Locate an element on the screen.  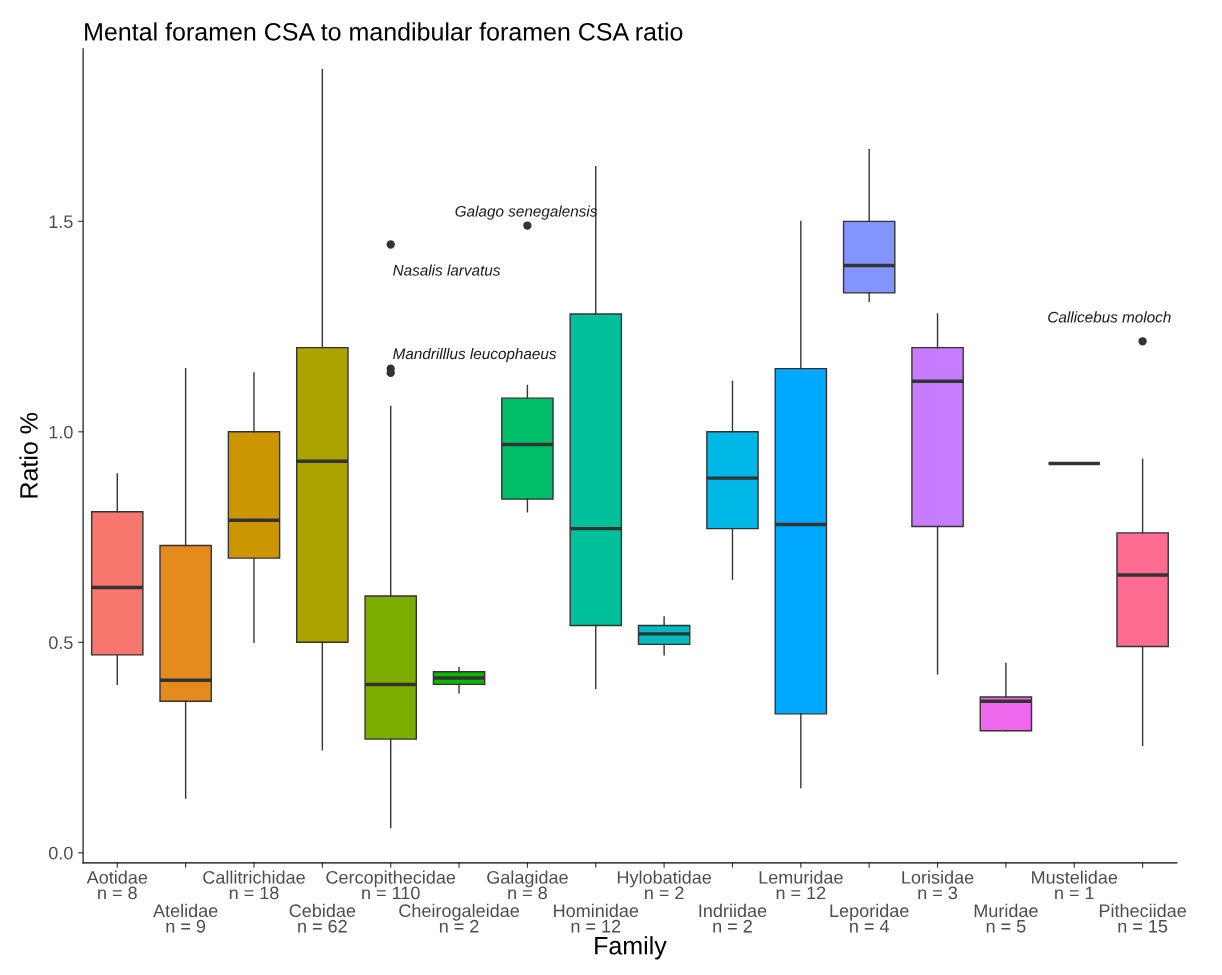
x-tick-label: Lemuridae n = 12 is located at coordinates (801, 885).